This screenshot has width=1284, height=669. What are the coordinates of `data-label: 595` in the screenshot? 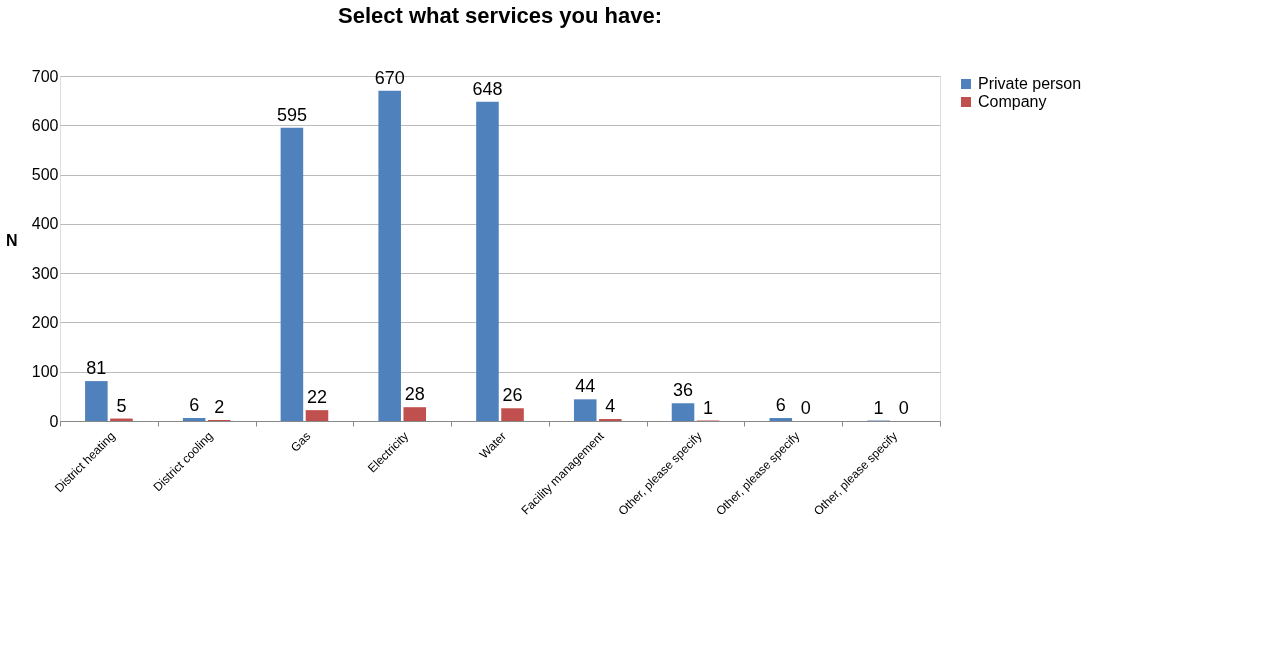 It's located at (291, 114).